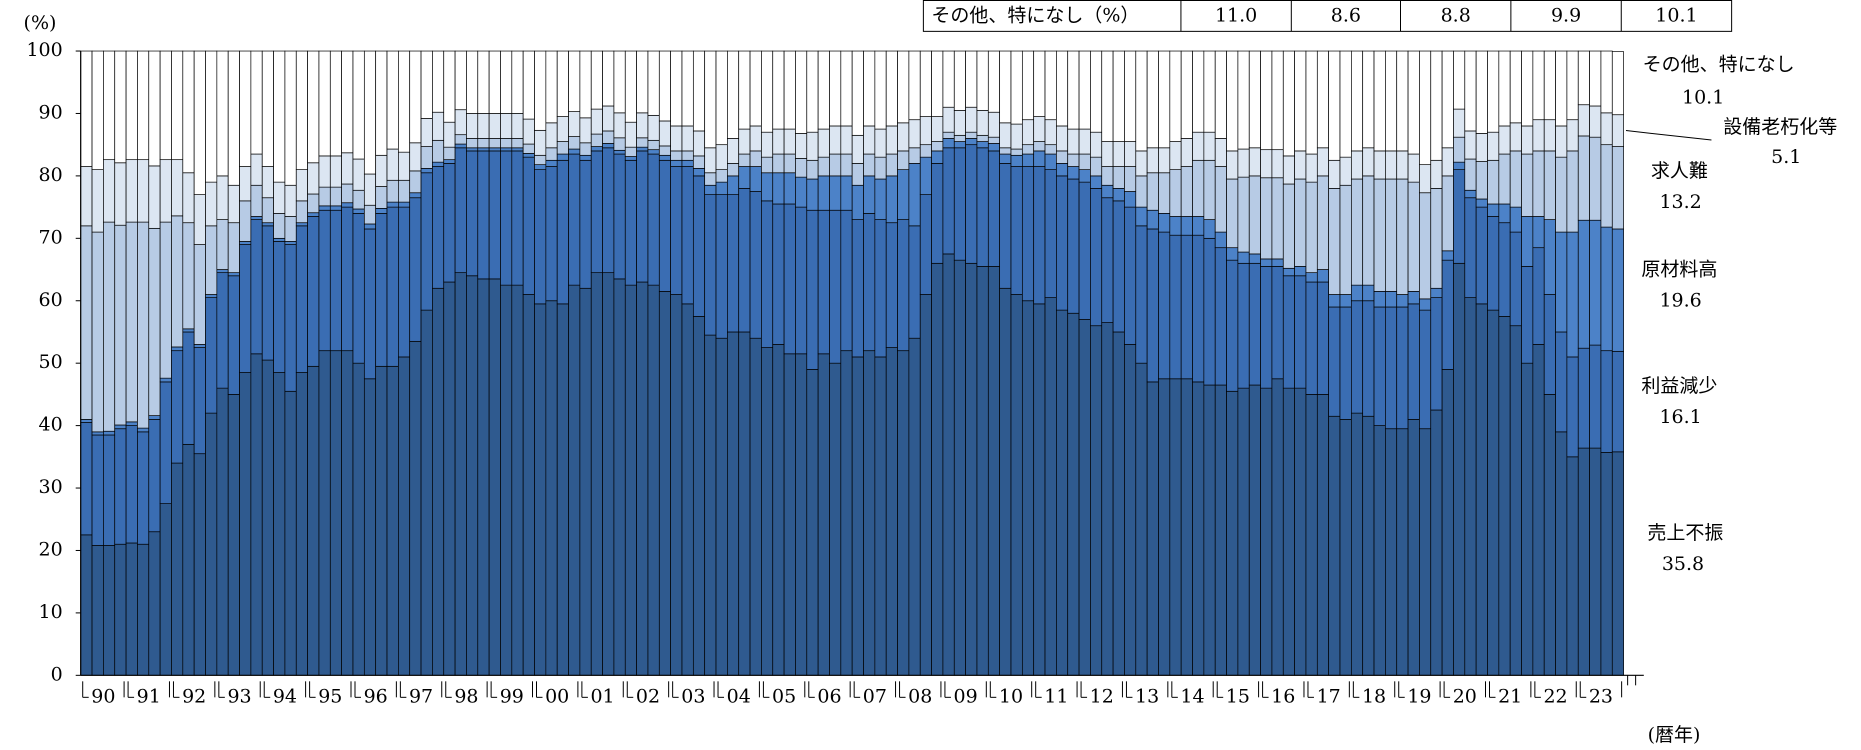 The width and height of the screenshot is (1861, 750). I want to click on x-tick-label: 91, so click(149, 696).